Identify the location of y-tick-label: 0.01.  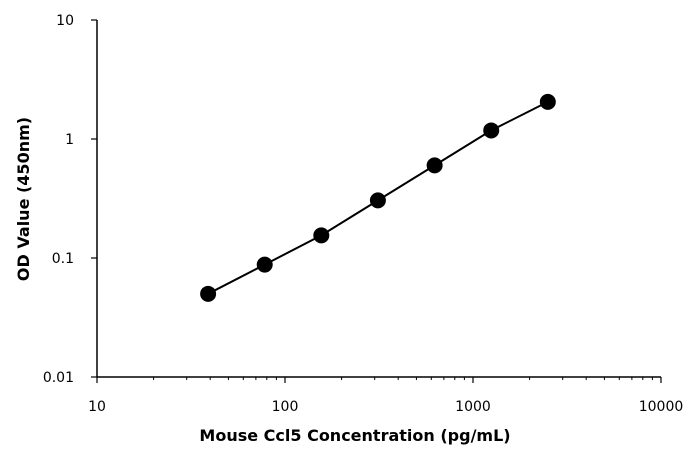
(58, 378).